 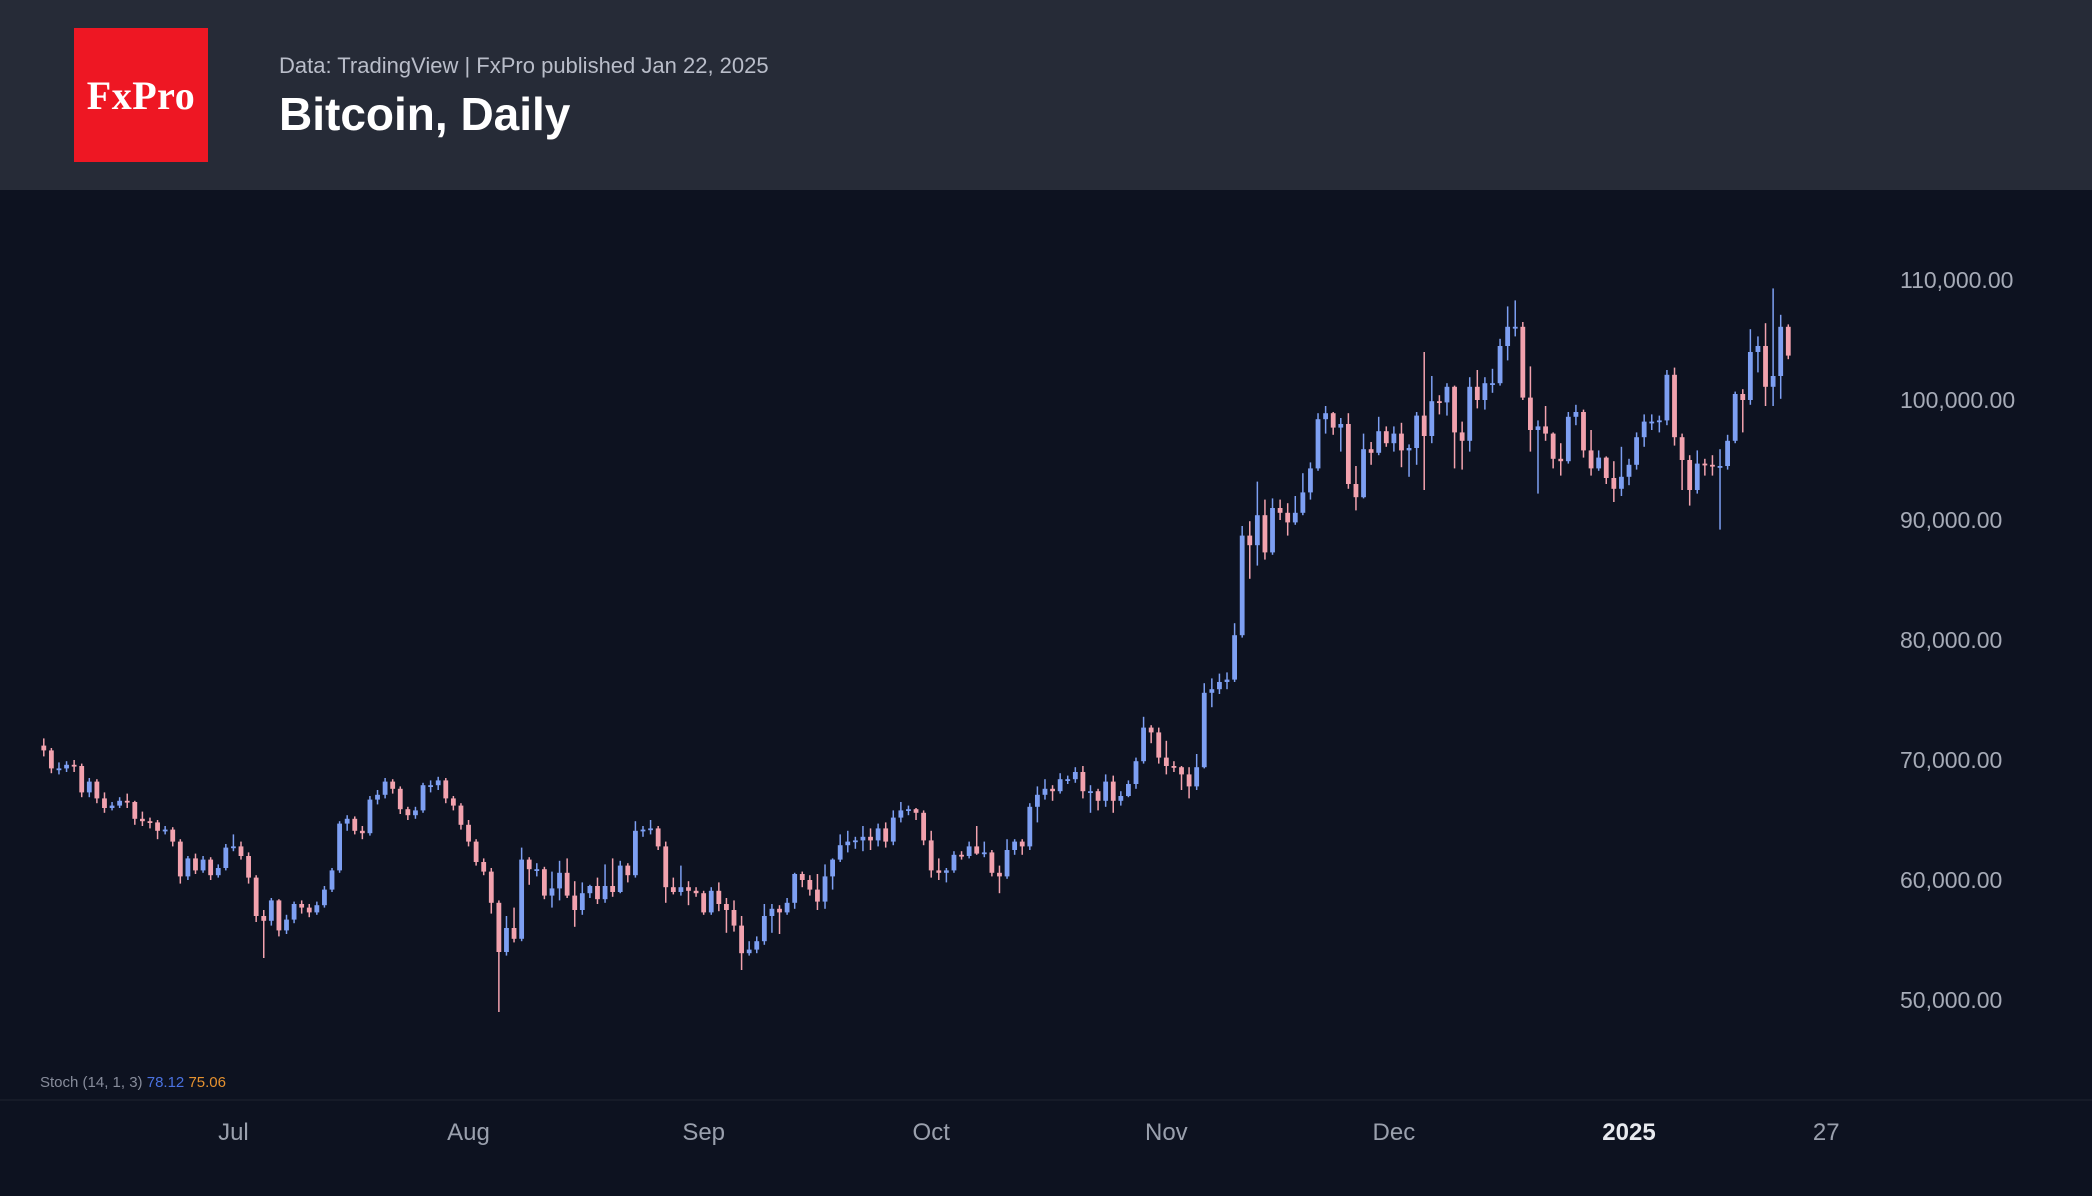 What do you see at coordinates (133, 1082) in the screenshot?
I see `svg-text: Stoch (14, 1, 3) 78.12 75.06` at bounding box center [133, 1082].